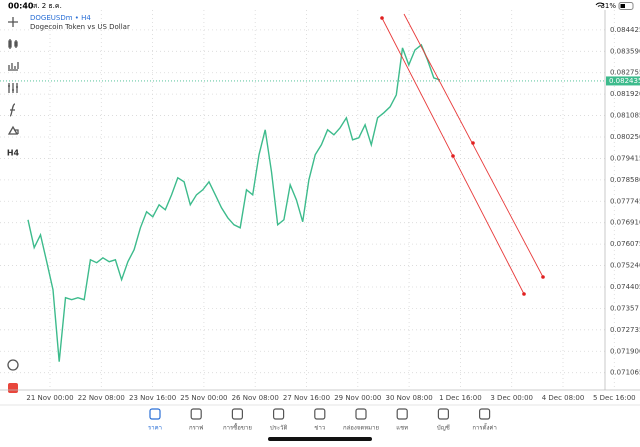 This screenshot has width=640, height=447. I want to click on x-tick-label: 21 Nov 00:00, so click(49, 398).